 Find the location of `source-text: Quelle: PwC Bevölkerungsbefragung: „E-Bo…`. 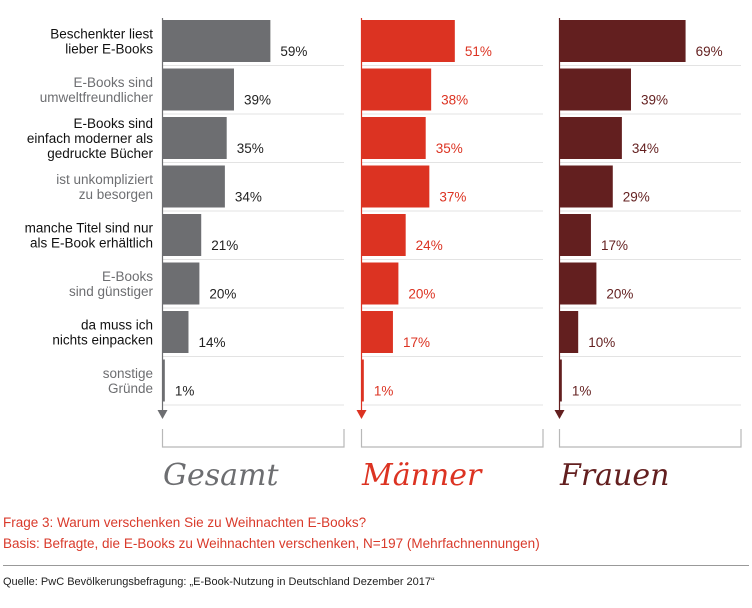

source-text: Quelle: PwC Bevölkerungsbefragung: „E-Bo… is located at coordinates (219, 582).